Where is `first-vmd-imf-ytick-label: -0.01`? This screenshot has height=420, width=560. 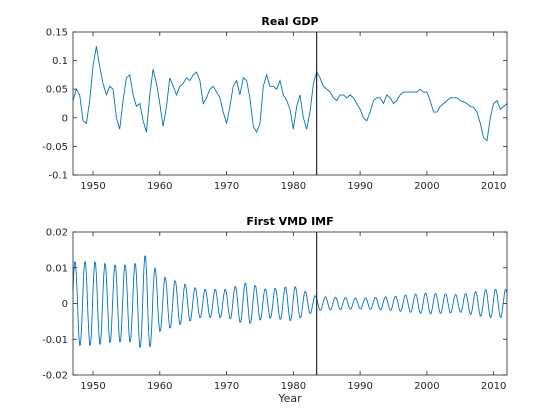
first-vmd-imf-ytick-label: -0.01 is located at coordinates (55, 340).